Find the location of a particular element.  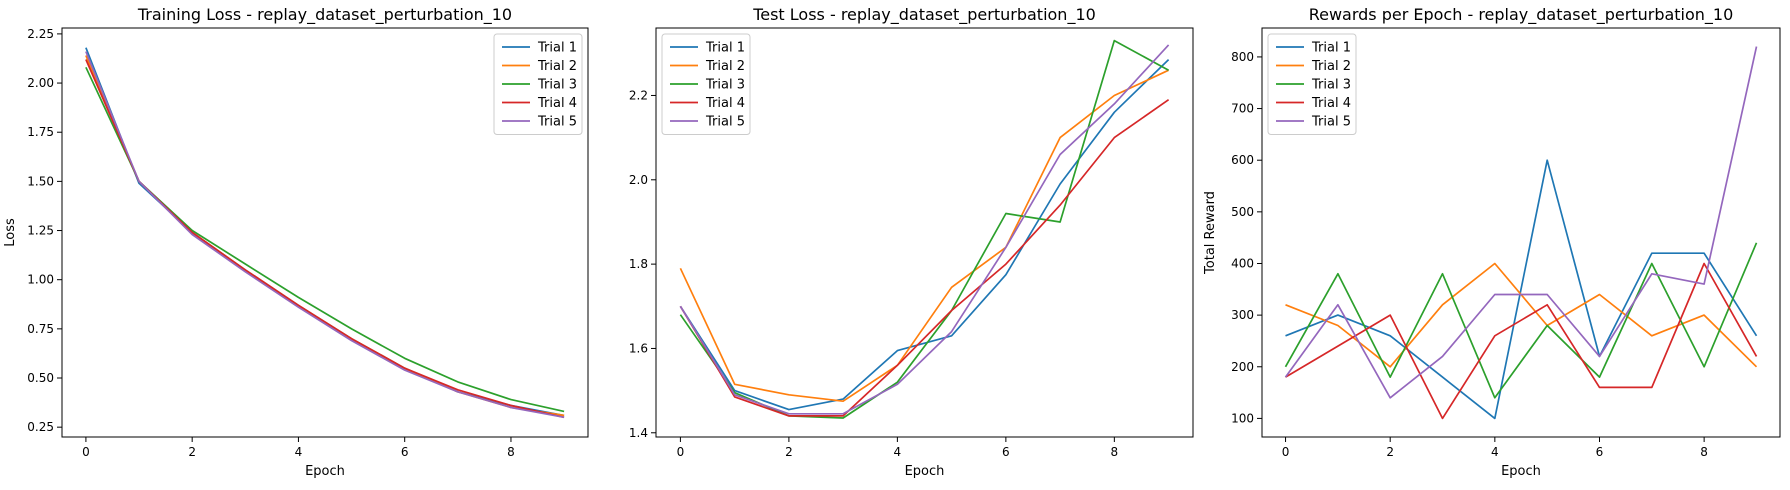

y-tick-label: 0.50 is located at coordinates (40, 378).